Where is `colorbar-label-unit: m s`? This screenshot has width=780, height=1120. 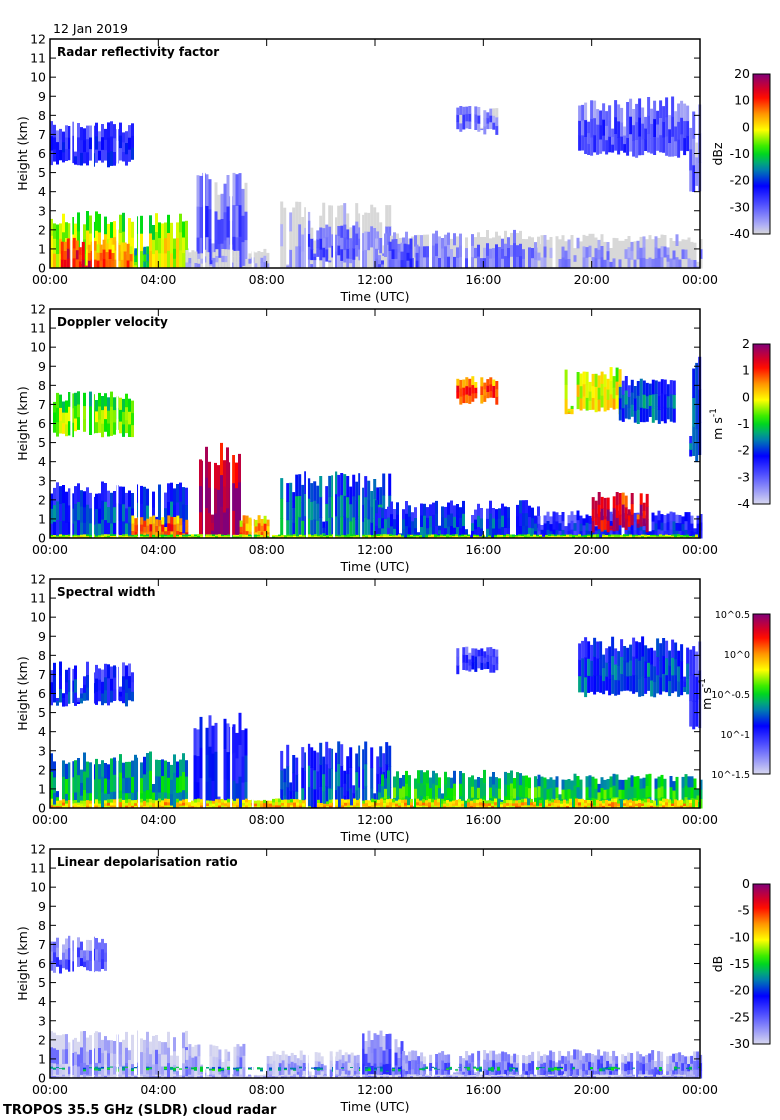
colorbar-label-unit: m s is located at coordinates (717, 428).